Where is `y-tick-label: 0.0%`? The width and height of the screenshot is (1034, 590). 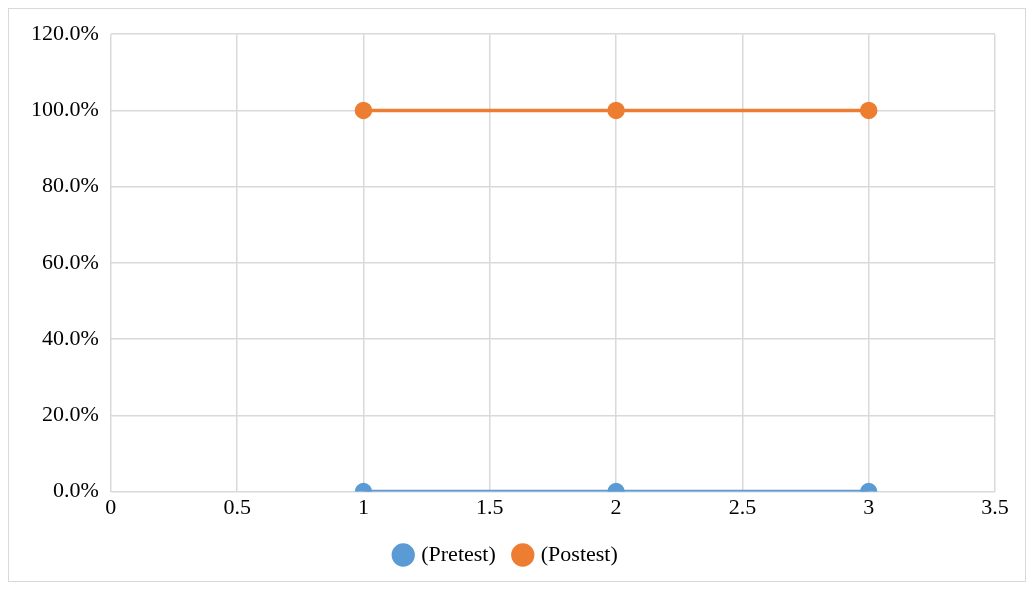 y-tick-label: 0.0% is located at coordinates (76, 490).